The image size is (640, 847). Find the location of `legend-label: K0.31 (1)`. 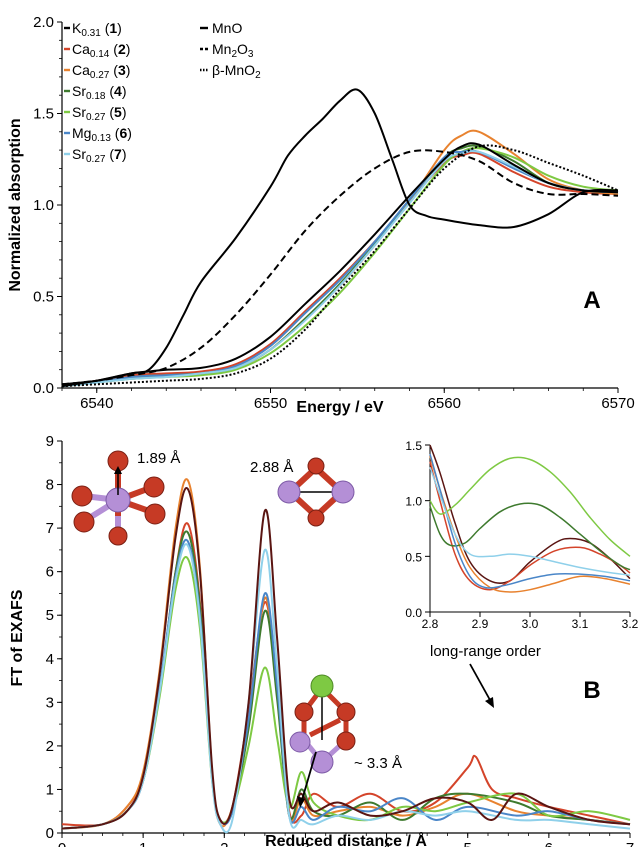

legend-label: K0.31 (1) is located at coordinates (97, 29).